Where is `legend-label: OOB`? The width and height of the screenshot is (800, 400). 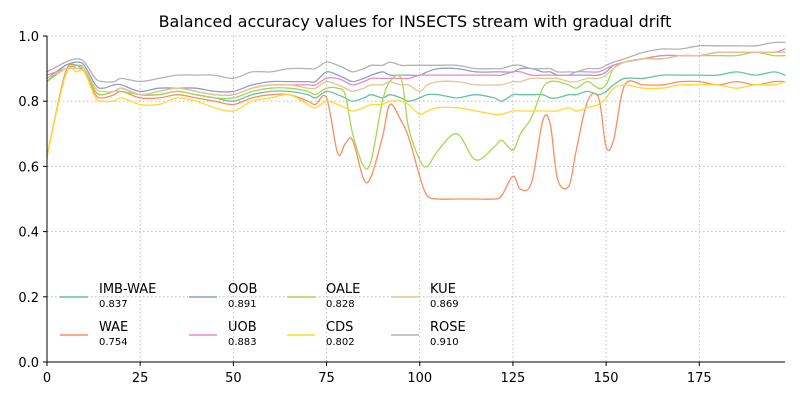
legend-label: OOB is located at coordinates (242, 289).